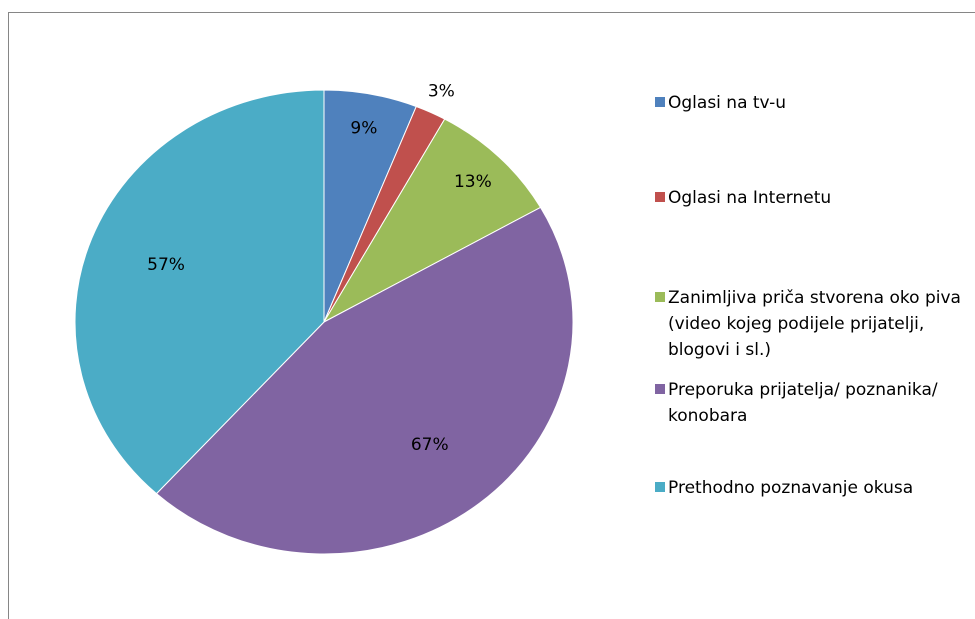 This screenshot has height=619, width=975. Describe the element at coordinates (166, 265) in the screenshot. I see `data-label: 57%` at that location.